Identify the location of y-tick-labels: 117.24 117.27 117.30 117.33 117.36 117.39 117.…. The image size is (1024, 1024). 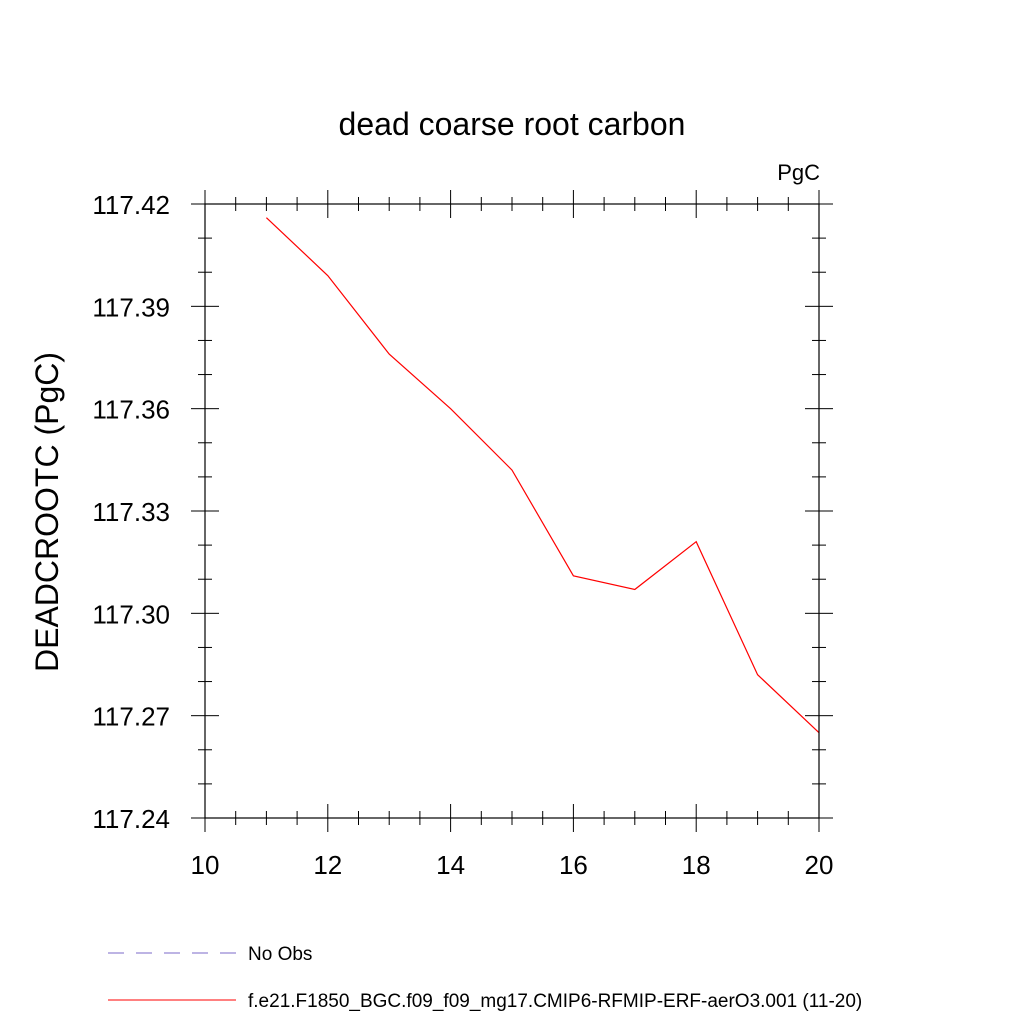
(131, 512).